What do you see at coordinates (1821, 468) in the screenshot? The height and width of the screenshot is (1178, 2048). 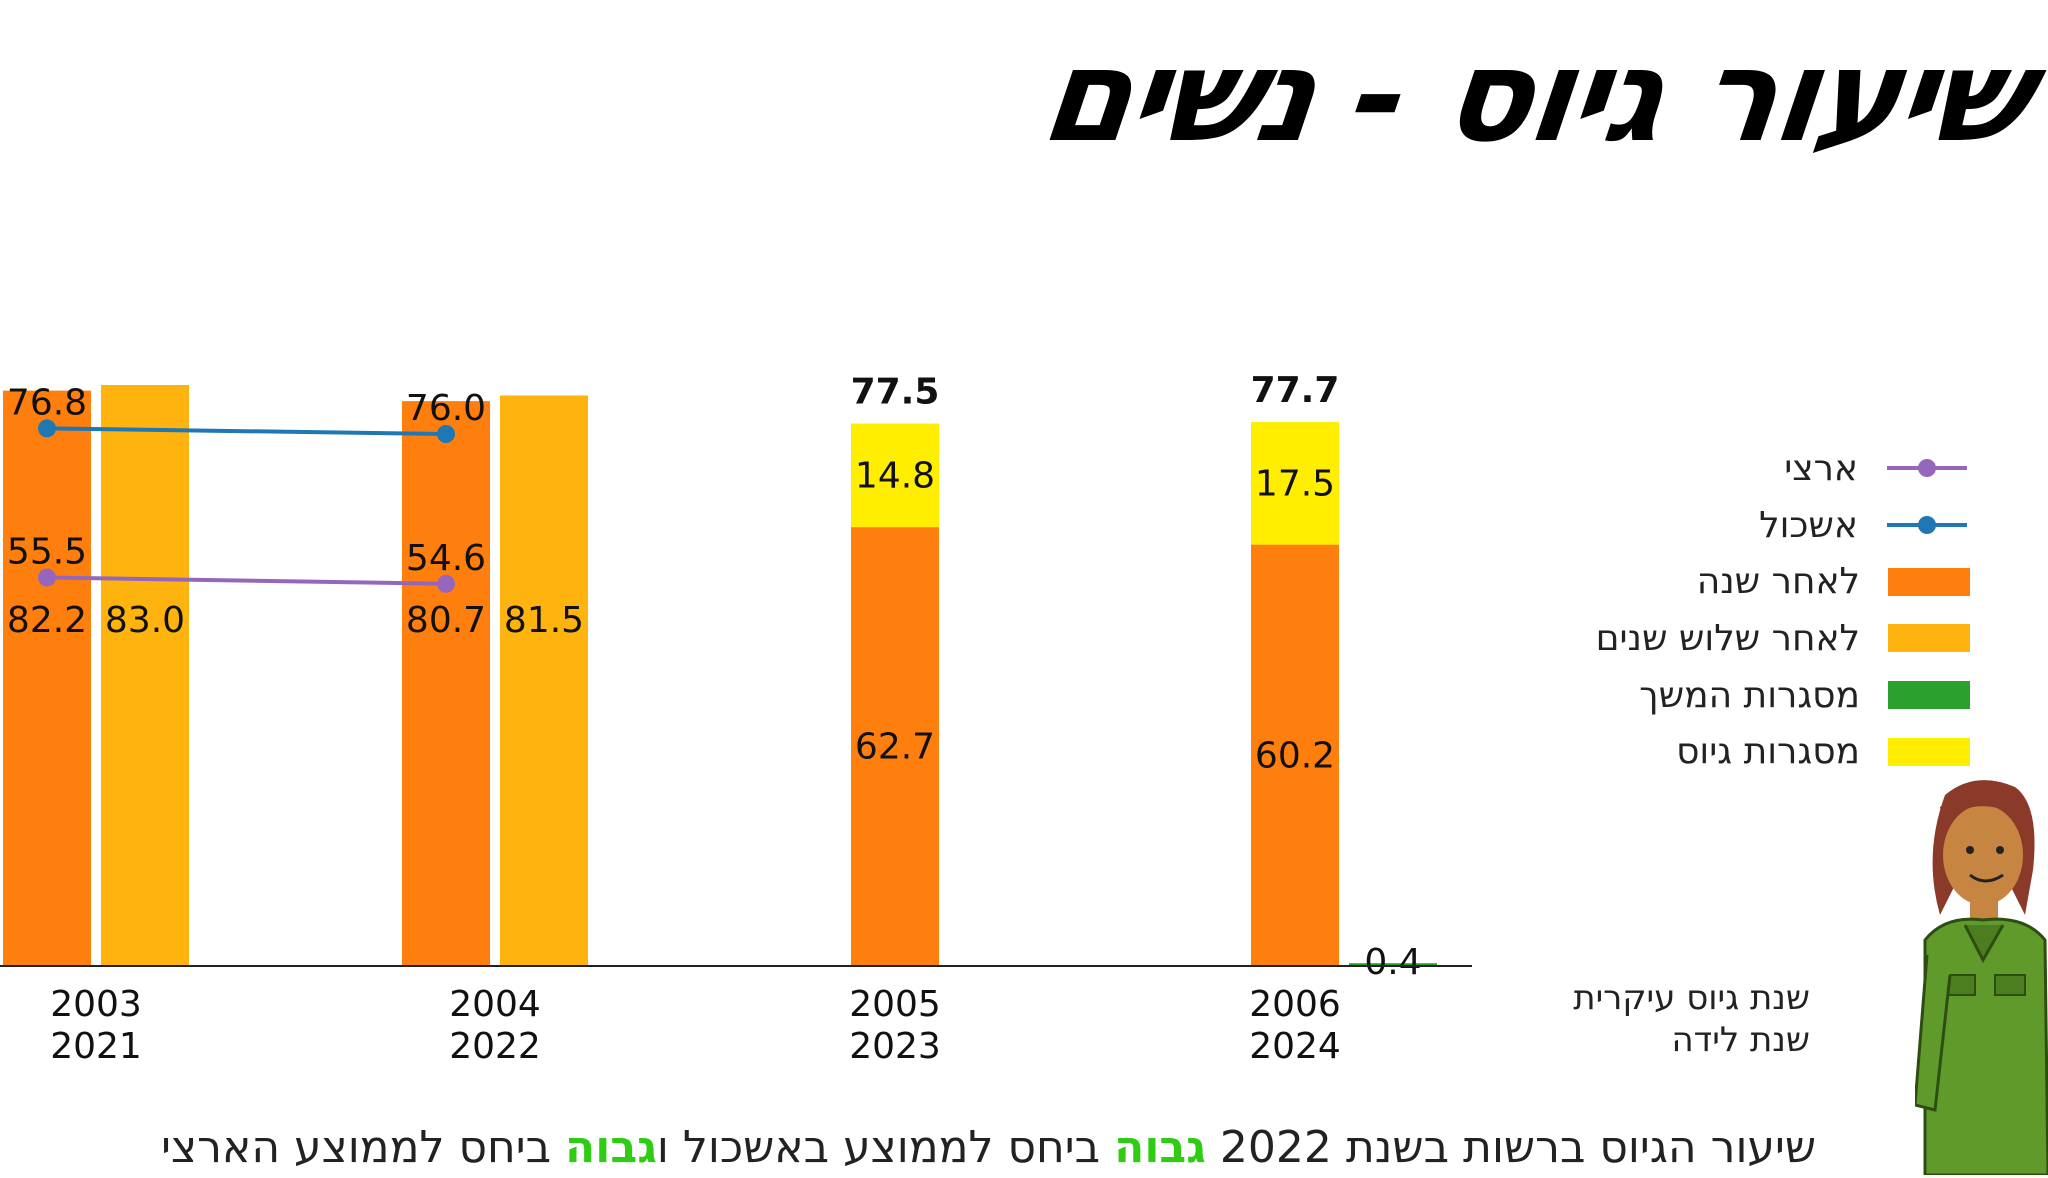 I see `legend-label: ארצי` at bounding box center [1821, 468].